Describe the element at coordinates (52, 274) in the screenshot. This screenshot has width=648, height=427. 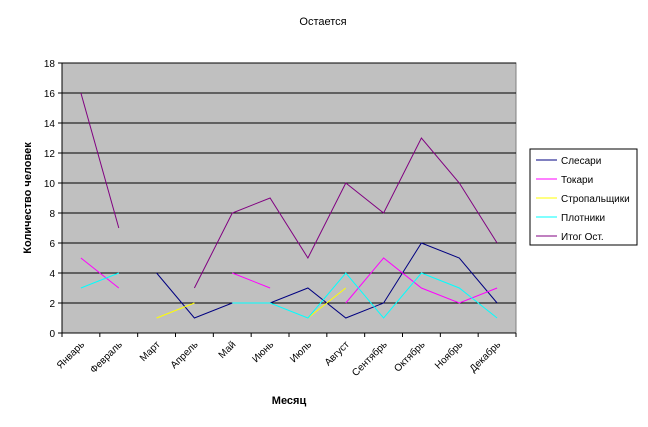
I see `y-tick-label: 4` at that location.